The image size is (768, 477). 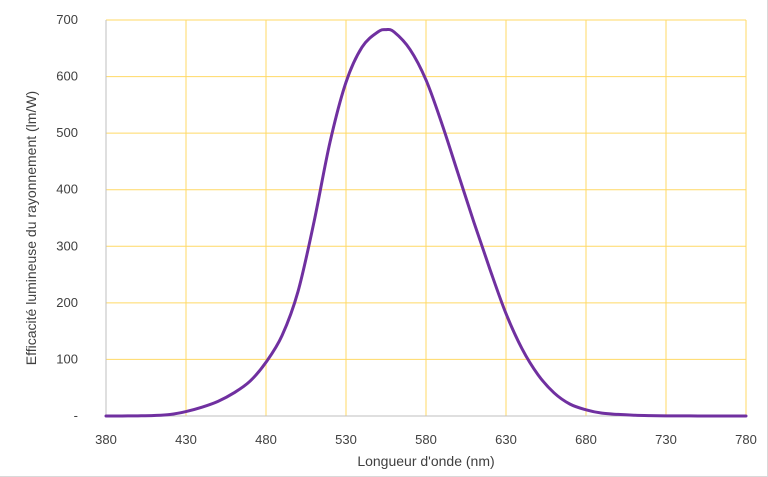 I want to click on x-tick-label: 580, so click(x=426, y=439).